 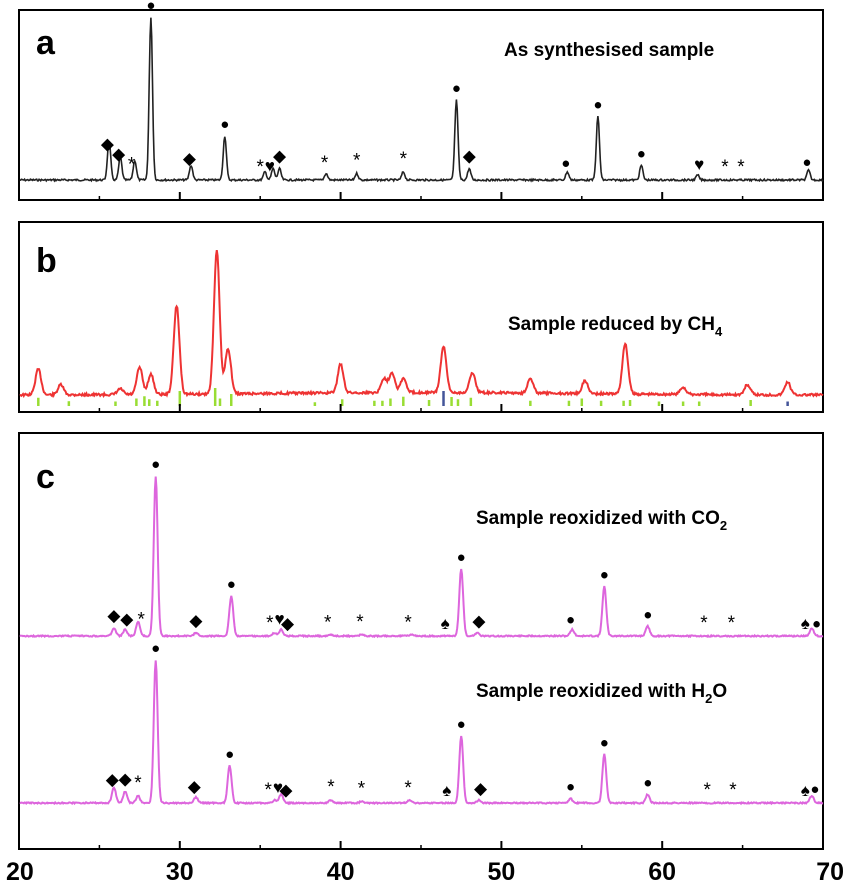 What do you see at coordinates (20, 872) in the screenshot?
I see `x-tick-label-20: 20` at bounding box center [20, 872].